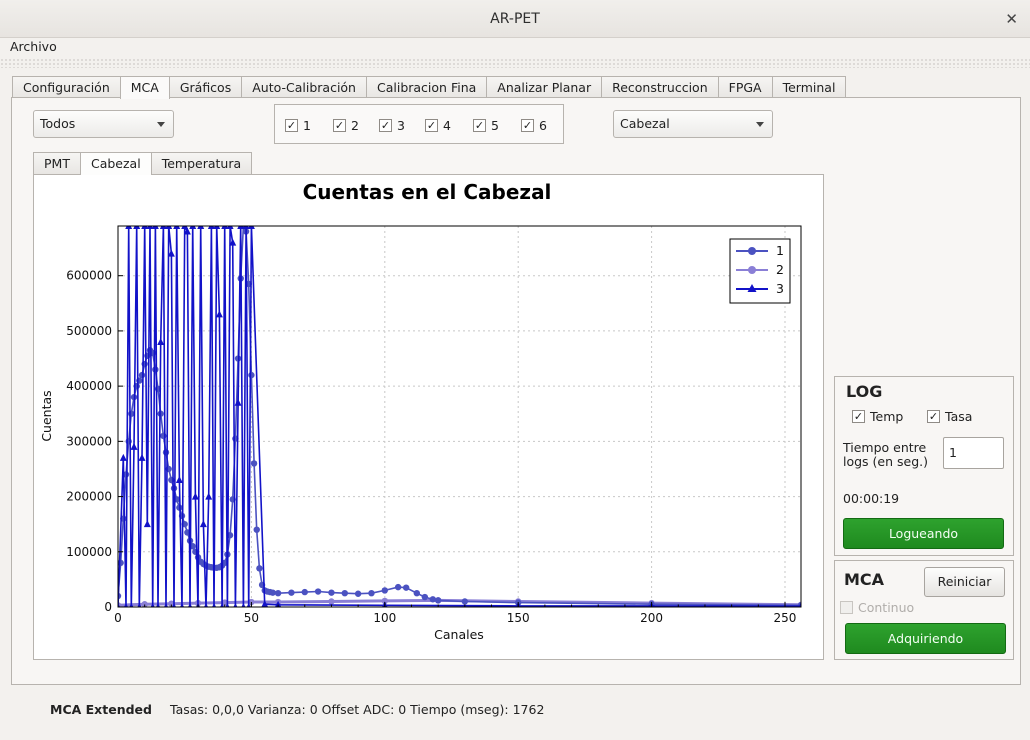 The width and height of the screenshot is (1030, 740). I want to click on x-tick-label: 100, so click(384, 618).